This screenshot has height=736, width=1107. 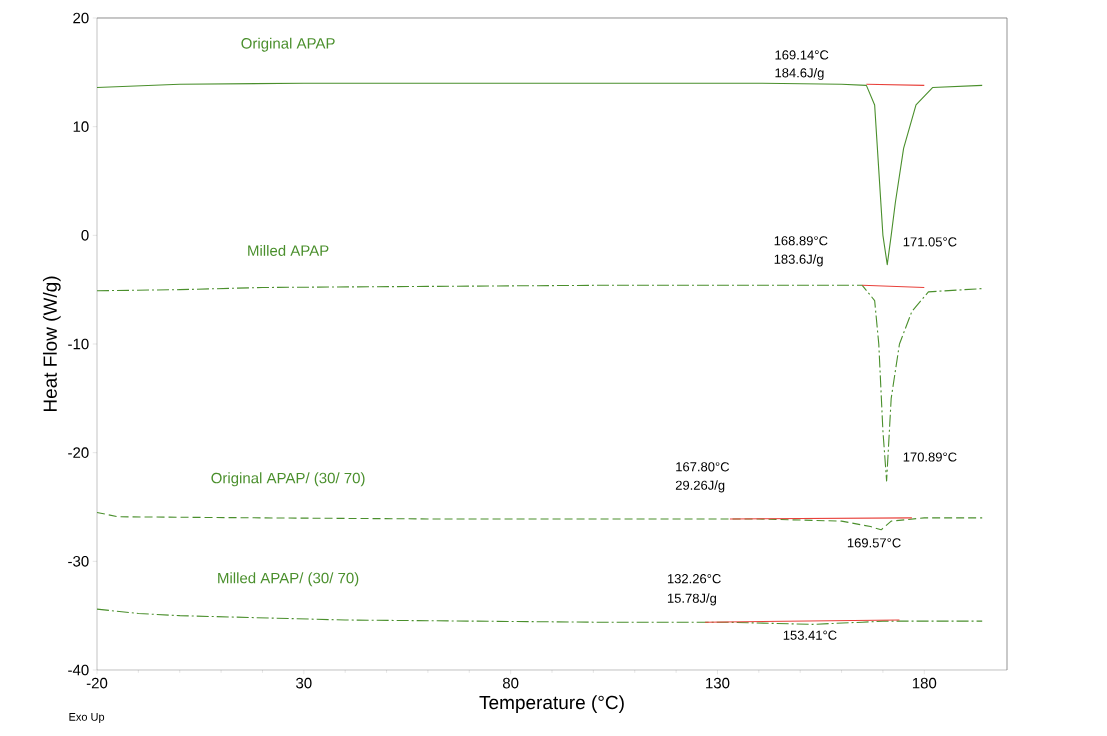 What do you see at coordinates (551, 704) in the screenshot?
I see `x-axis-title: Temperature (°C)` at bounding box center [551, 704].